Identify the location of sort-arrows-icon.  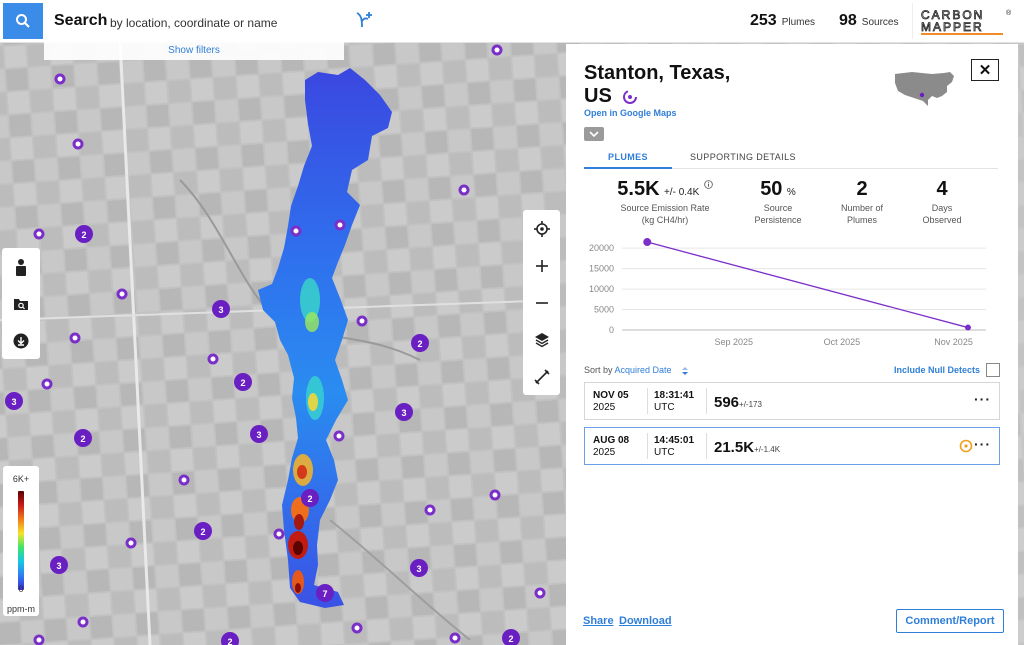
(685, 371).